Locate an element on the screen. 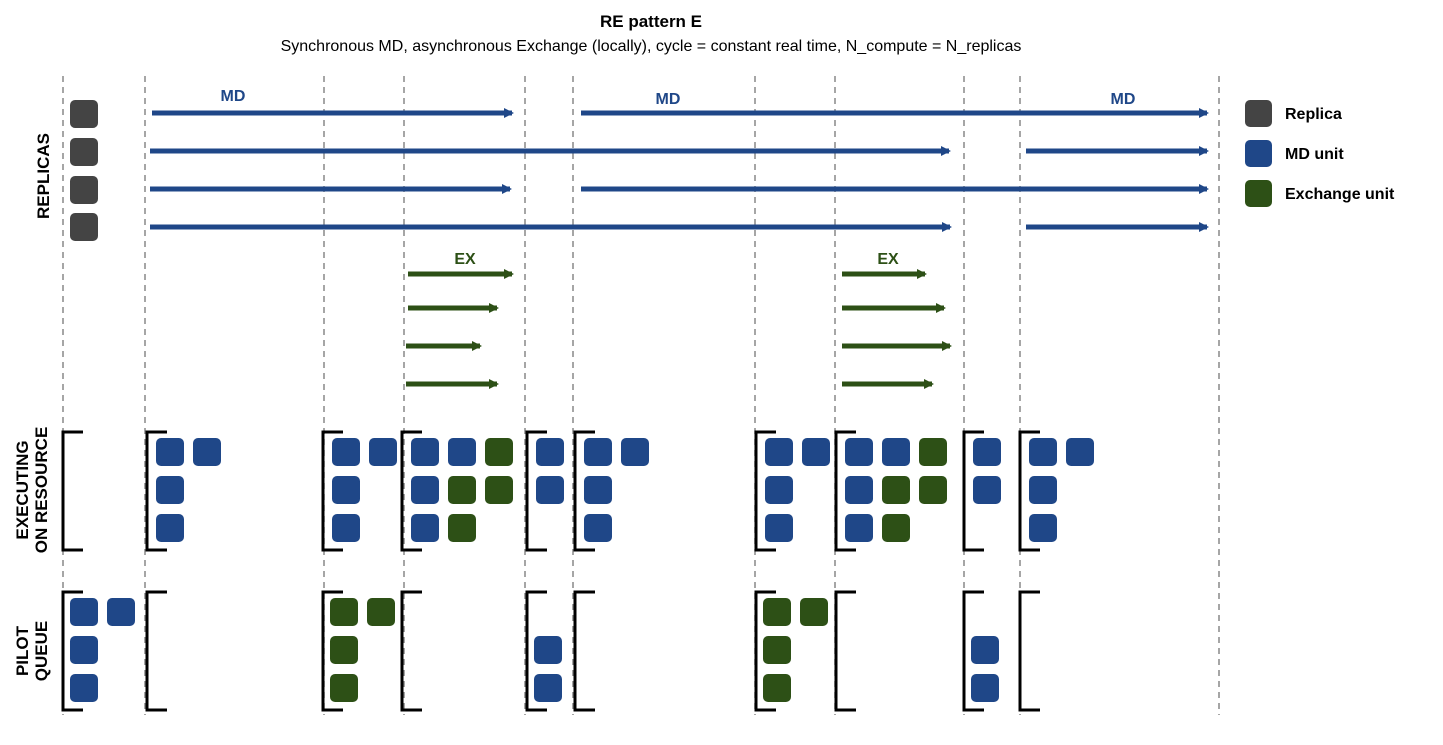  section-label-queue-line1: PILOT is located at coordinates (22, 650).